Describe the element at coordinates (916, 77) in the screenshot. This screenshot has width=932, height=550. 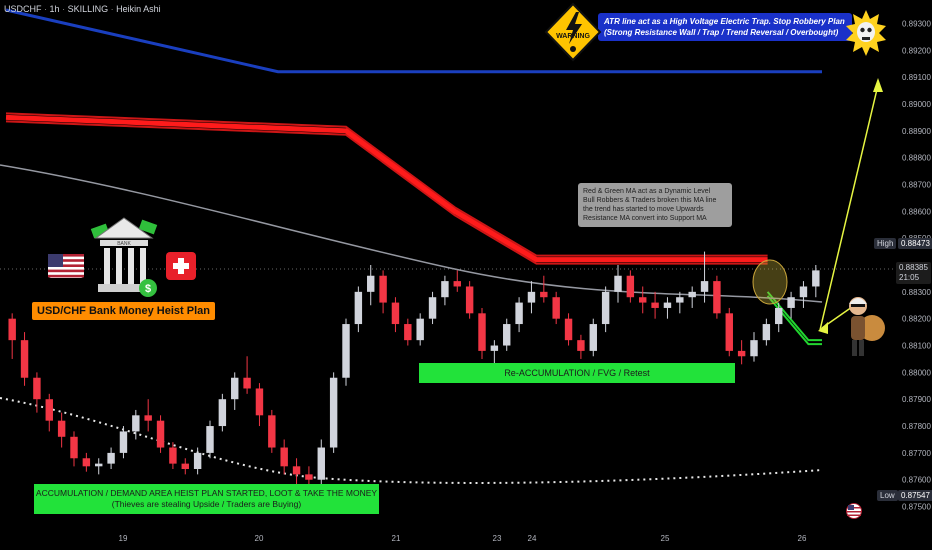
I see `price-tick-label: 0.89100` at that location.